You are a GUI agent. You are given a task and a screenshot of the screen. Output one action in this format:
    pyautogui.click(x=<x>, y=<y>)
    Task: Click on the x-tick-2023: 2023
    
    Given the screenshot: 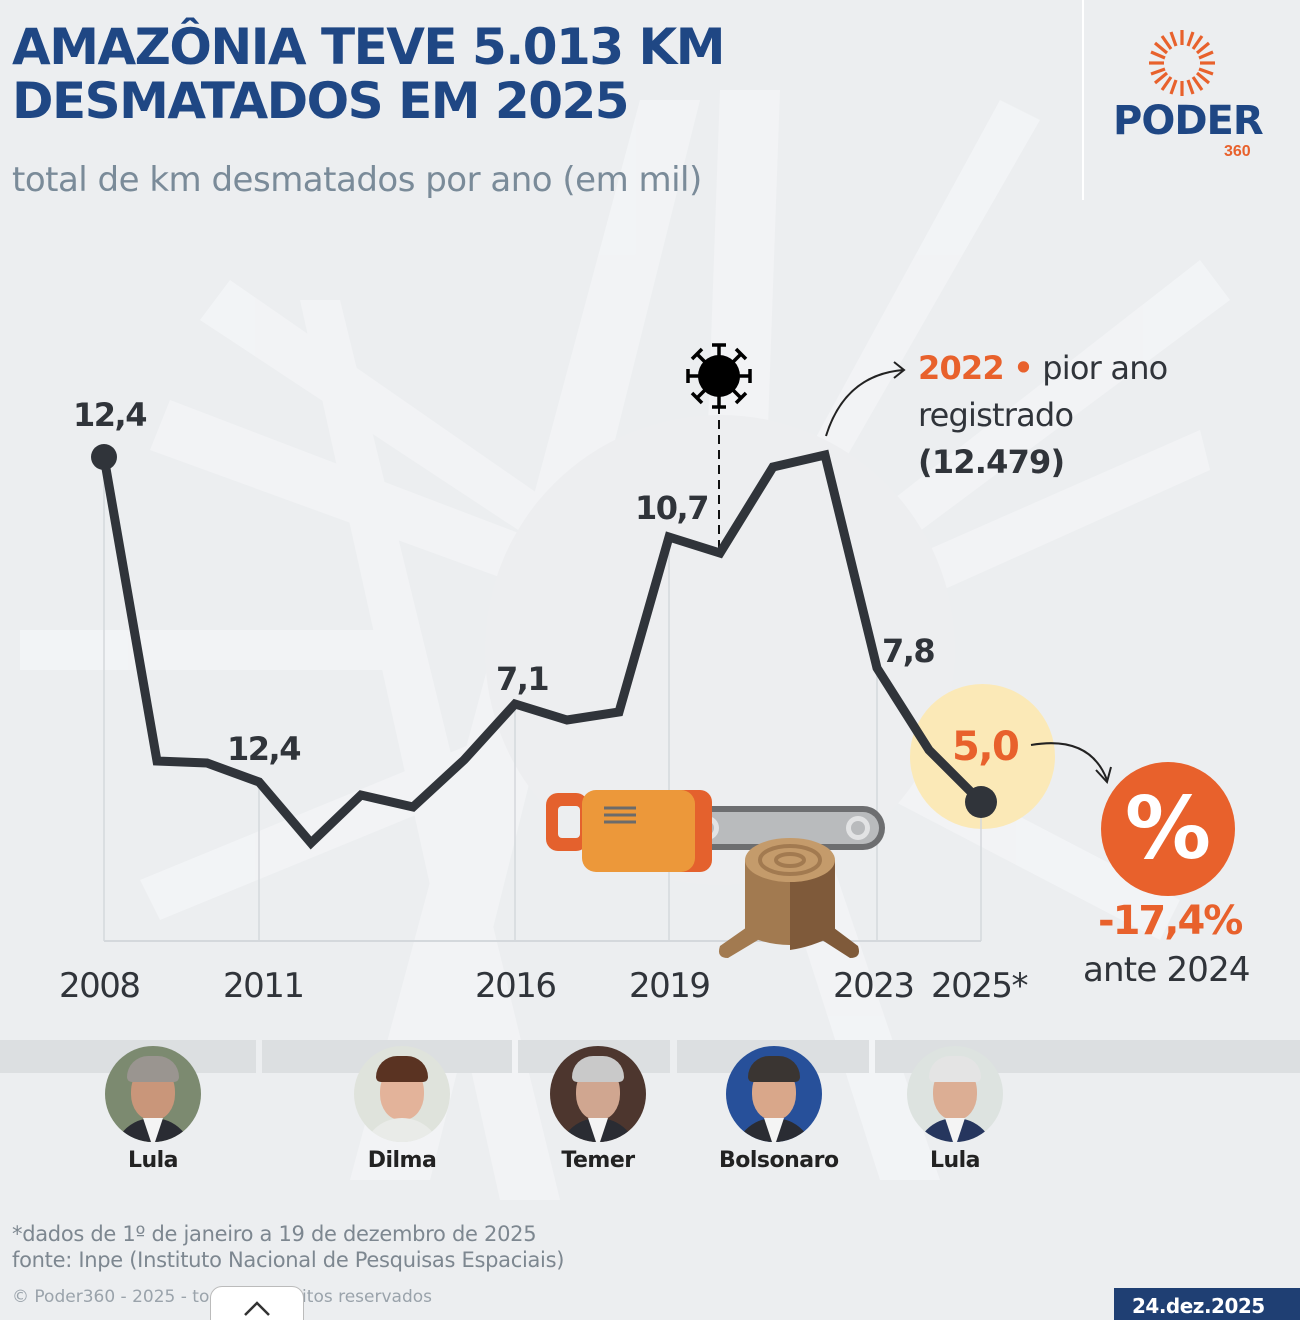 What is the action you would take?
    pyautogui.click(x=874, y=986)
    